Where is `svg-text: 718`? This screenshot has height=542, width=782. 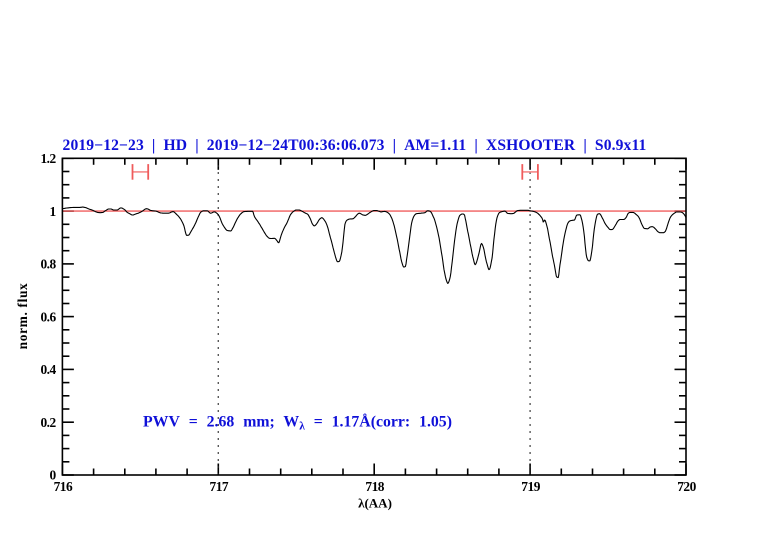
svg-text: 718 is located at coordinates (374, 486).